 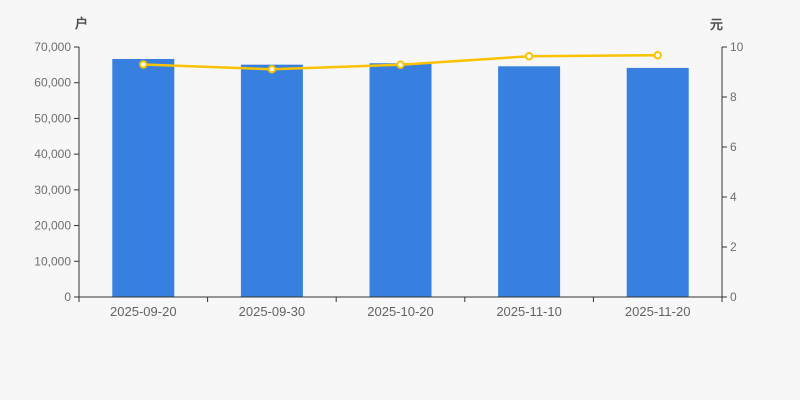 I want to click on left-axis-tick-label: 20,000, so click(x=52, y=226).